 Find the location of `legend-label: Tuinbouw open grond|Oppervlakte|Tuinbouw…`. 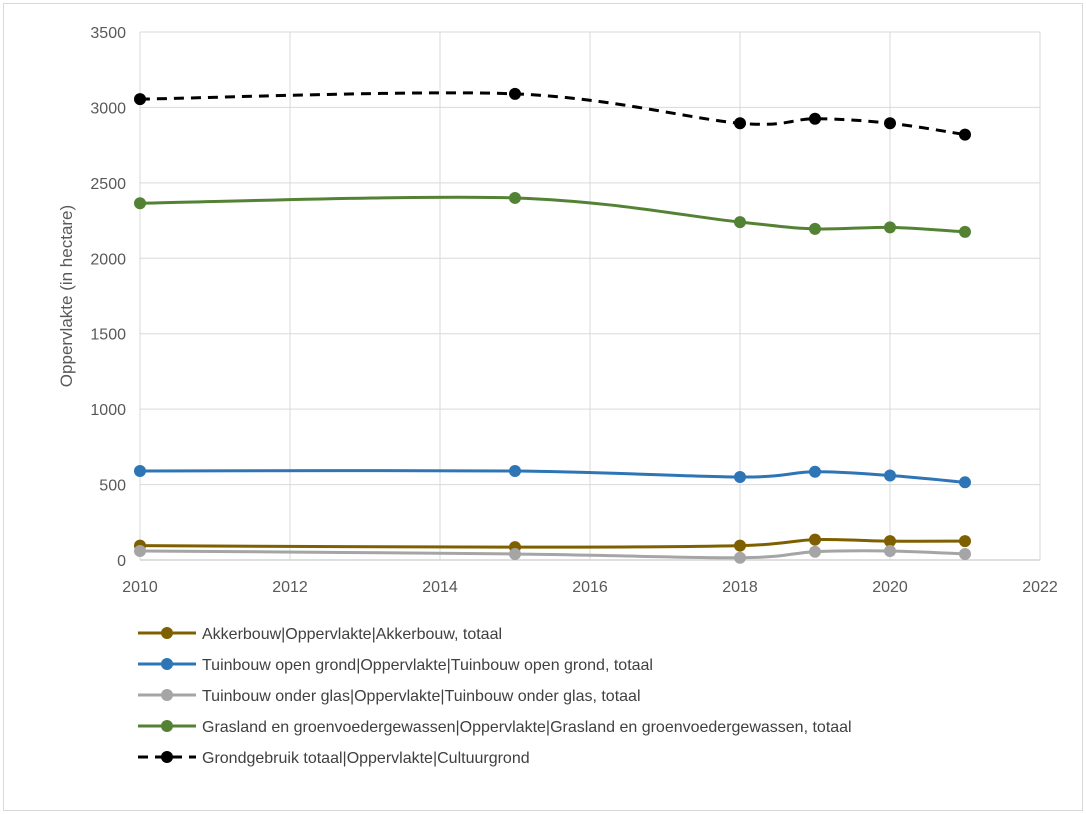

legend-label: Tuinbouw open grond|Oppervlakte|Tuinbouw… is located at coordinates (427, 665).